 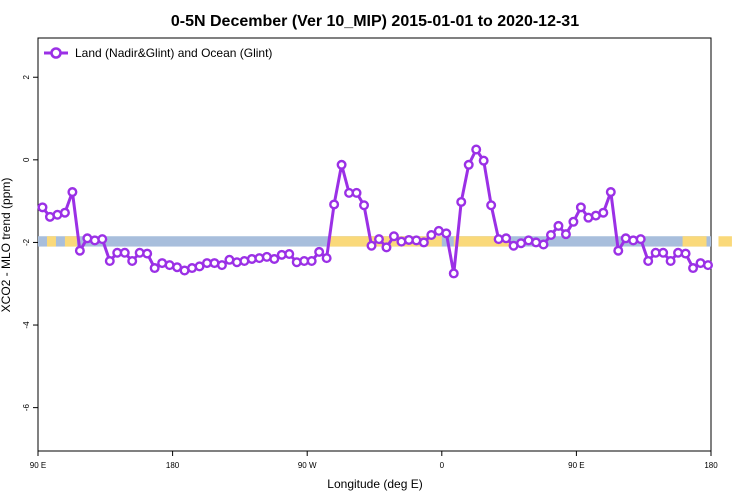 I want to click on y-tick-label: 0, so click(x=26, y=159).